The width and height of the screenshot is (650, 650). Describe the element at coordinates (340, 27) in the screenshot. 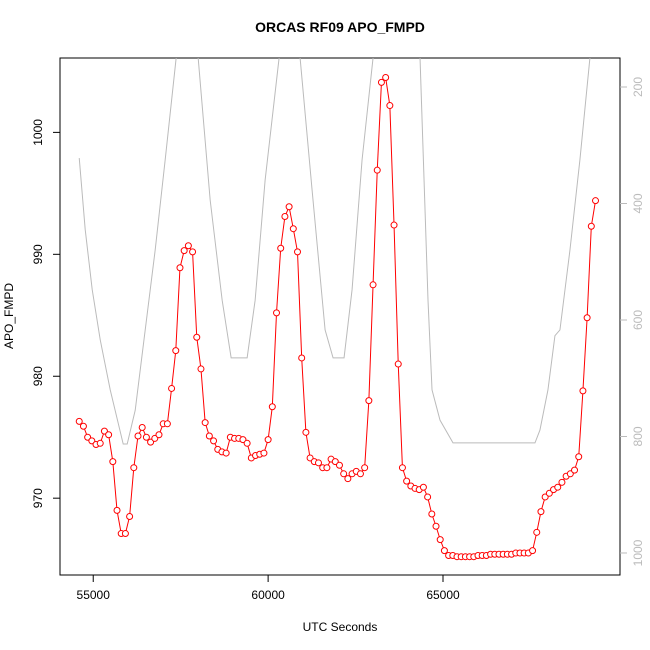

I see `chart-title: ORCAS RF09 APO_FMPD` at that location.